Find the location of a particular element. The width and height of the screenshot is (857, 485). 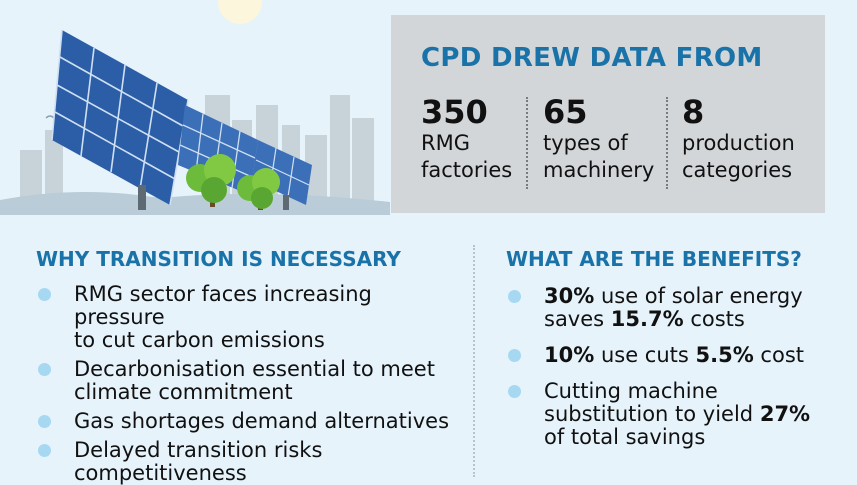

bullet-text-line: Cutting machine is located at coordinates (631, 391).